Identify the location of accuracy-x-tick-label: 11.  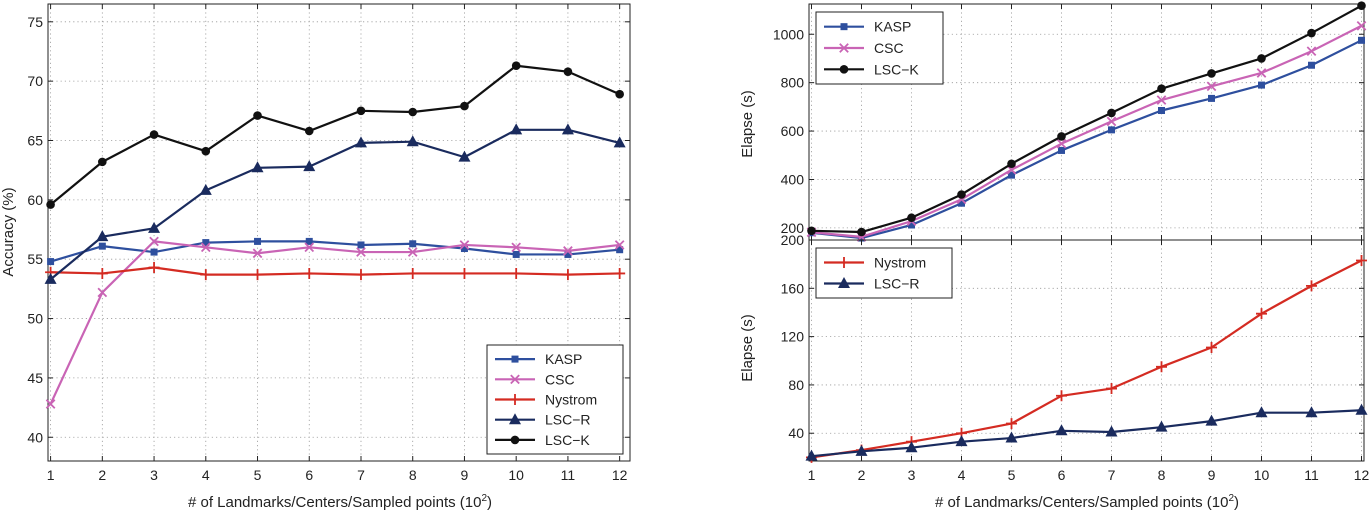
(568, 475).